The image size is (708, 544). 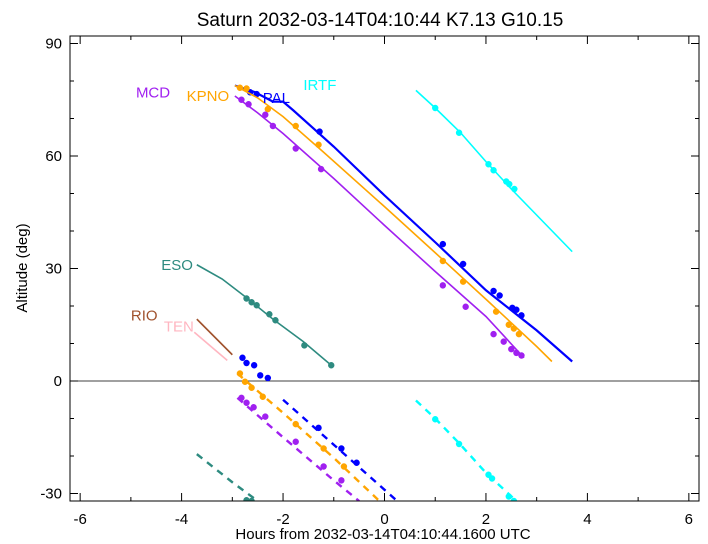 What do you see at coordinates (282, 519) in the screenshot?
I see `x-tick-label: -2` at bounding box center [282, 519].